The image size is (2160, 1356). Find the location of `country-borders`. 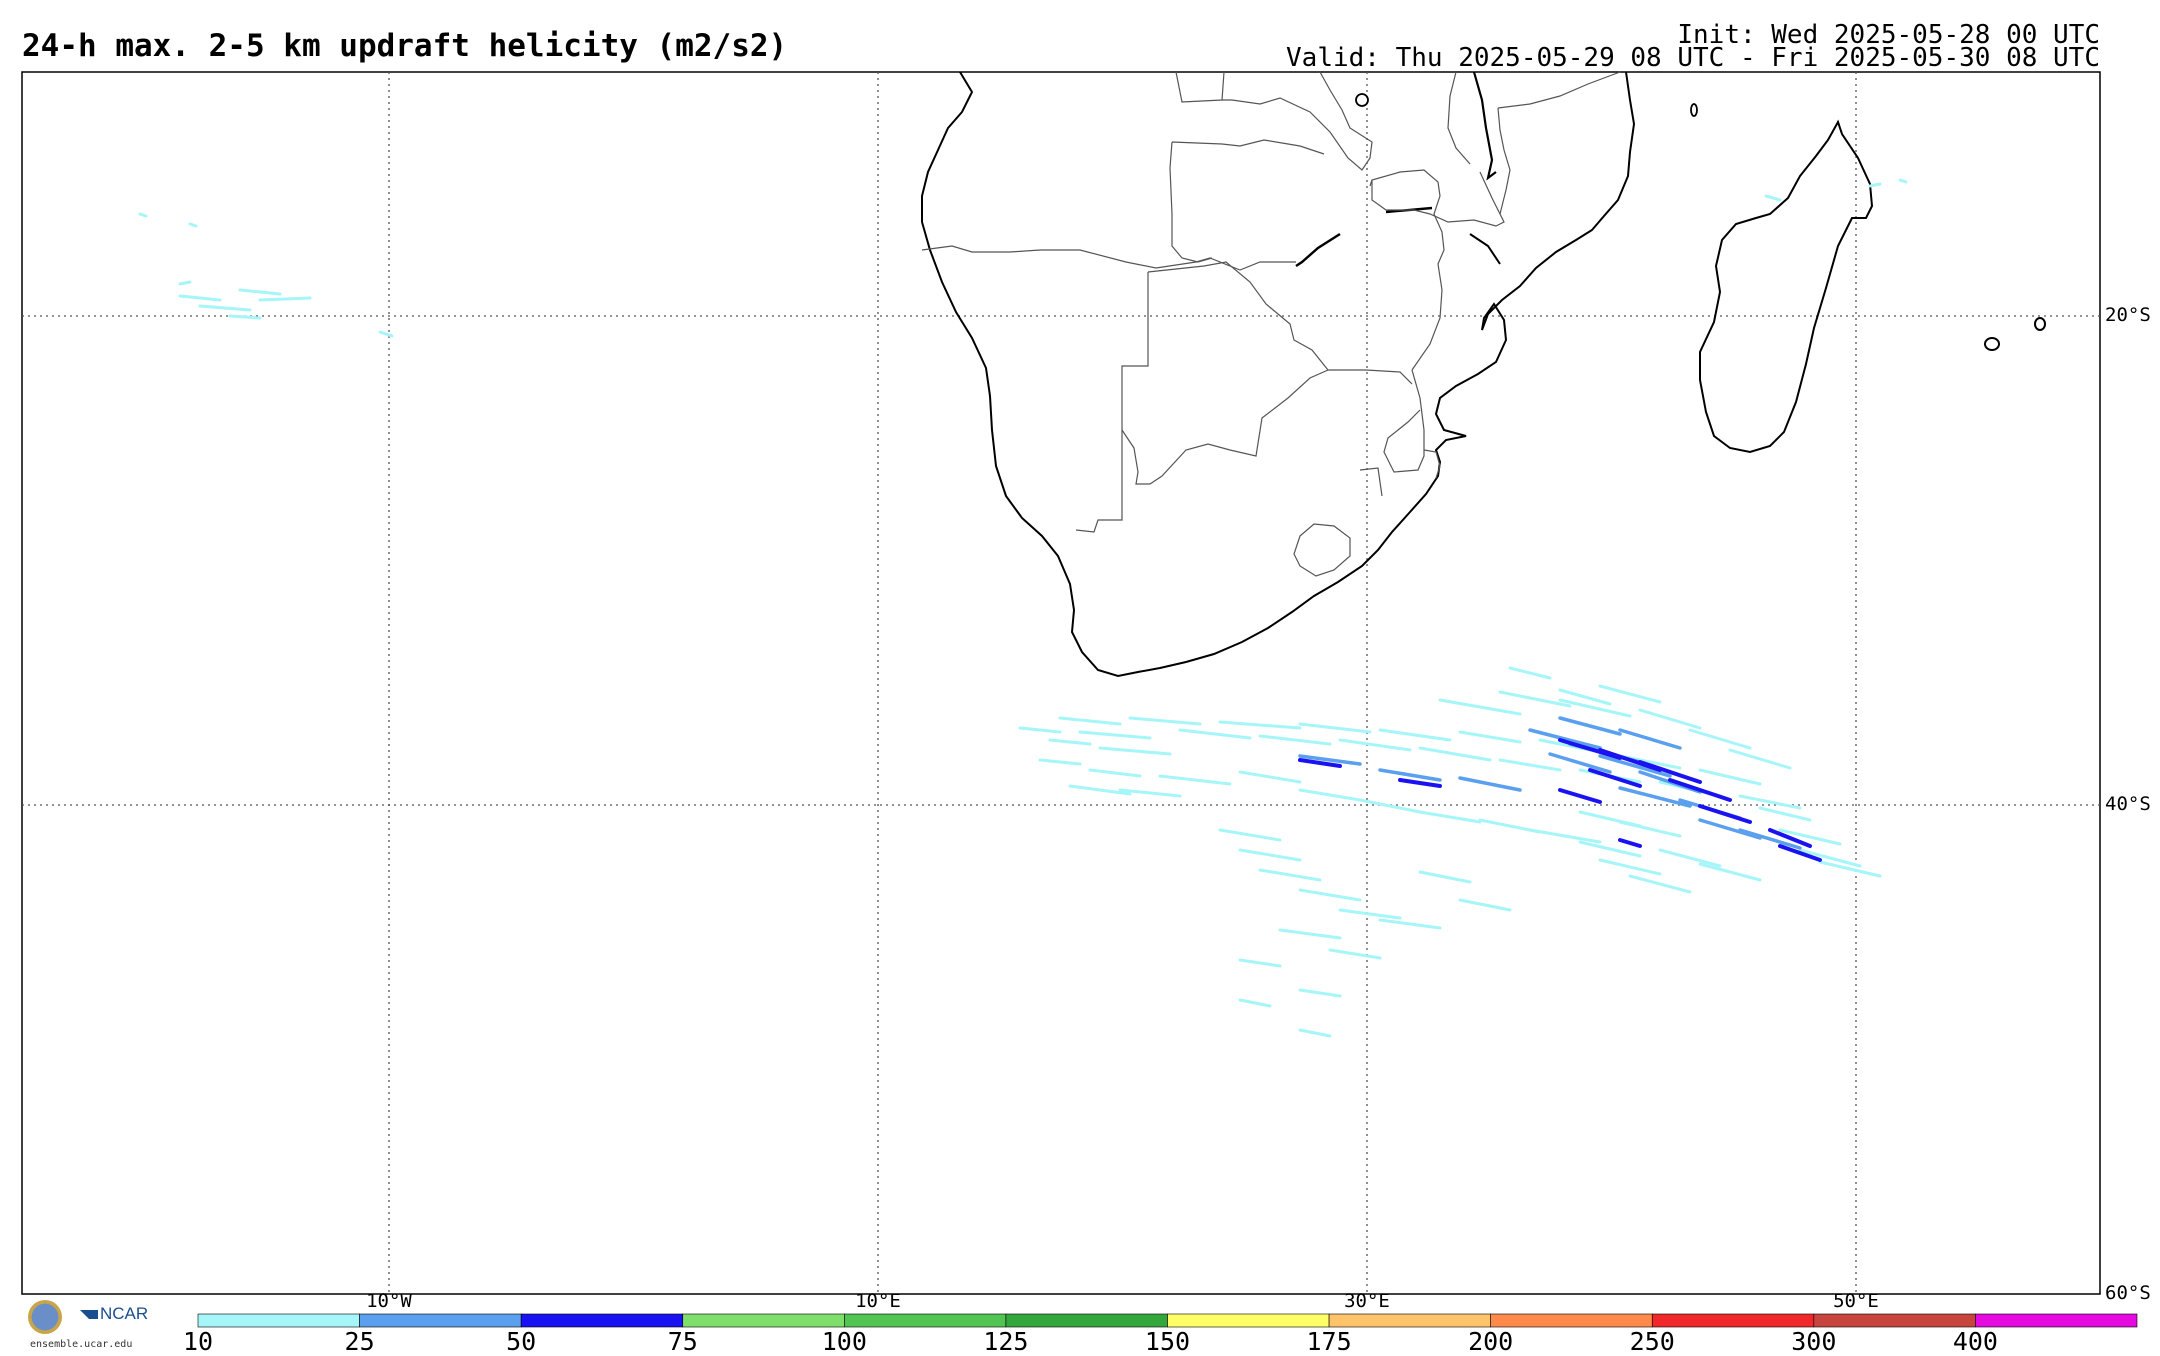

country-borders is located at coordinates (1271, 324).